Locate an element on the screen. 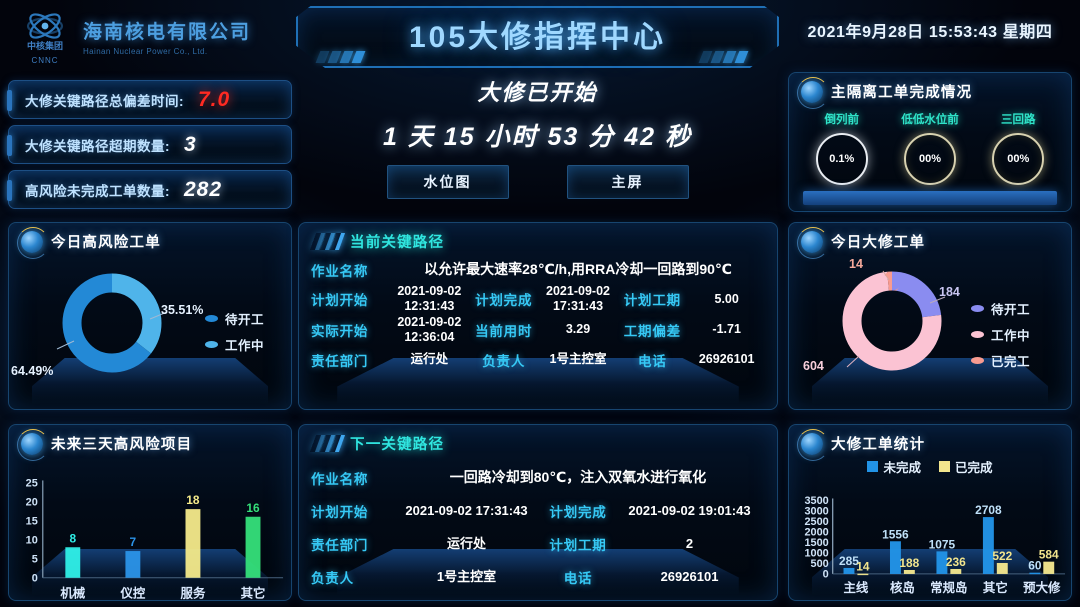 This screenshot has height=607, width=1080. dashboard-title-bar: 105大修指挥中心 is located at coordinates (537, 37).